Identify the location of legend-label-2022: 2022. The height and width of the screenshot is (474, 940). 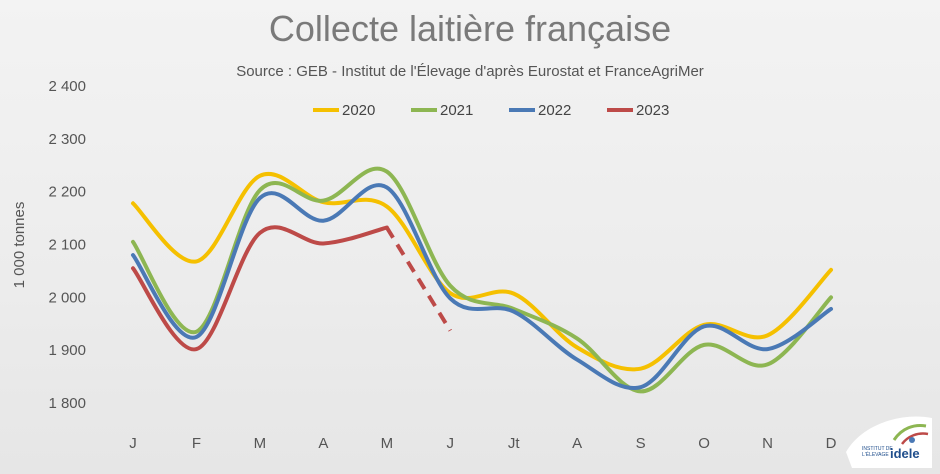
(554, 110).